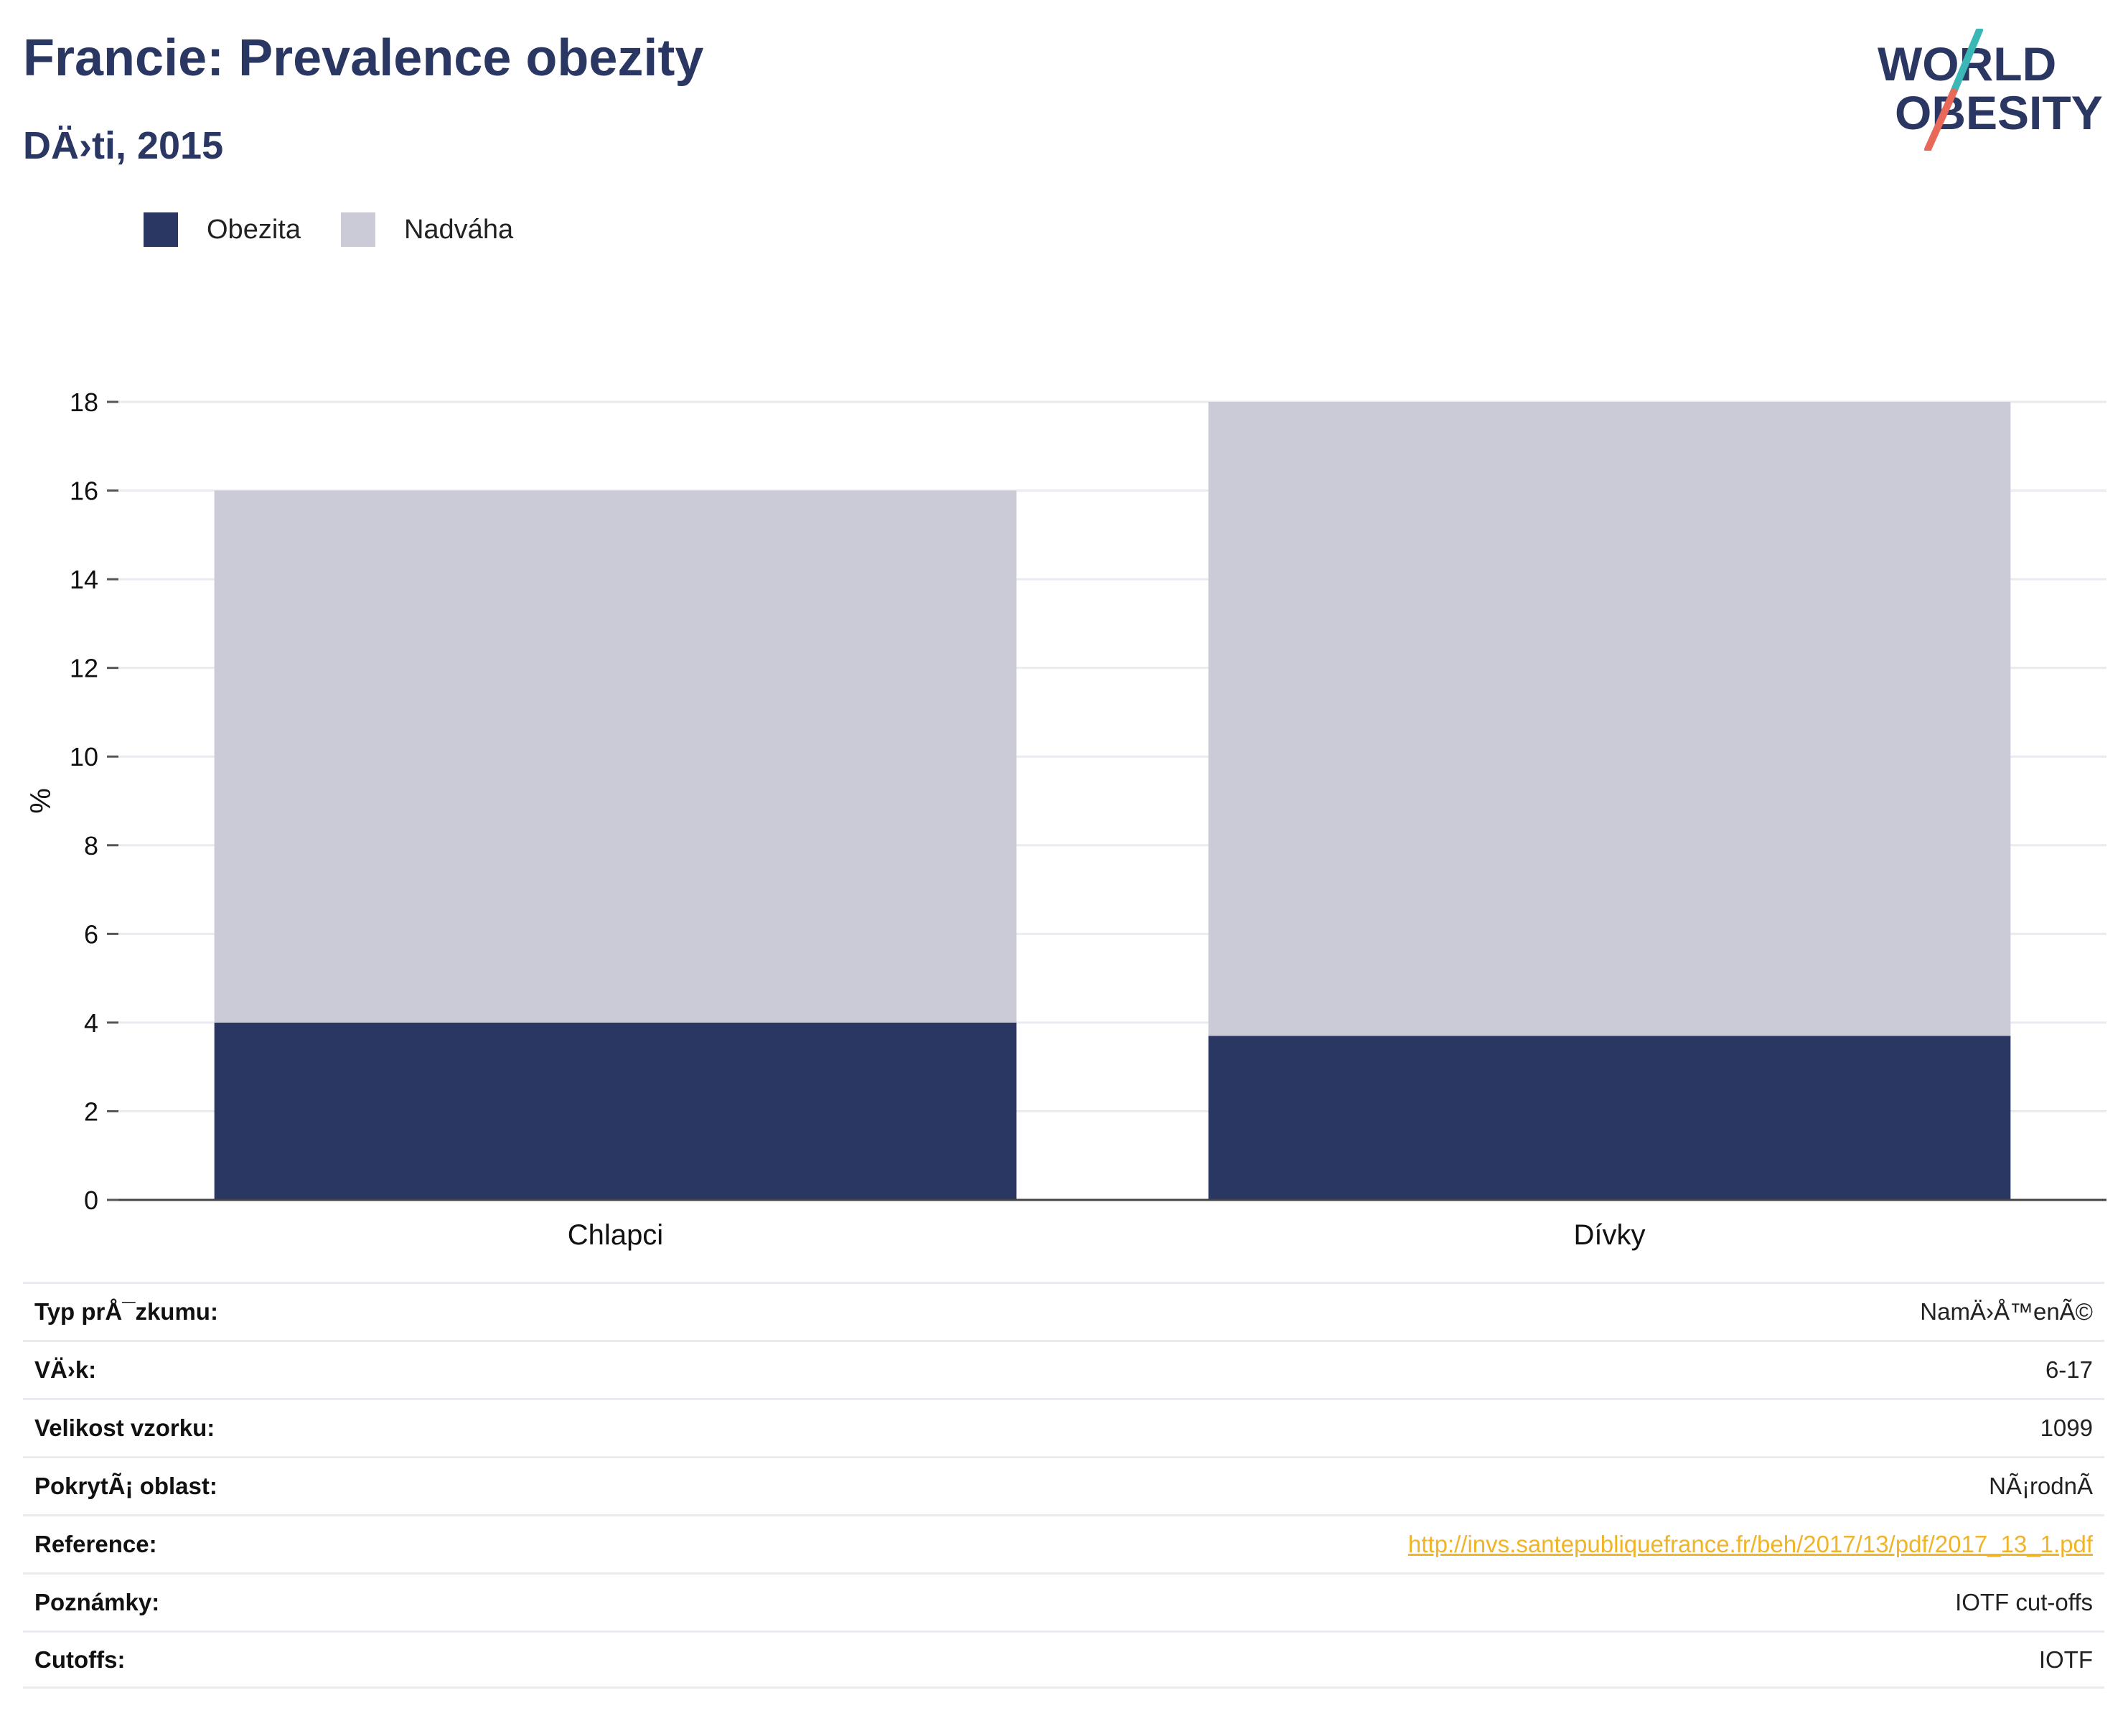 The width and height of the screenshot is (2123, 1736). What do you see at coordinates (124, 1427) in the screenshot?
I see `info-label: Velikost vzorku:` at bounding box center [124, 1427].